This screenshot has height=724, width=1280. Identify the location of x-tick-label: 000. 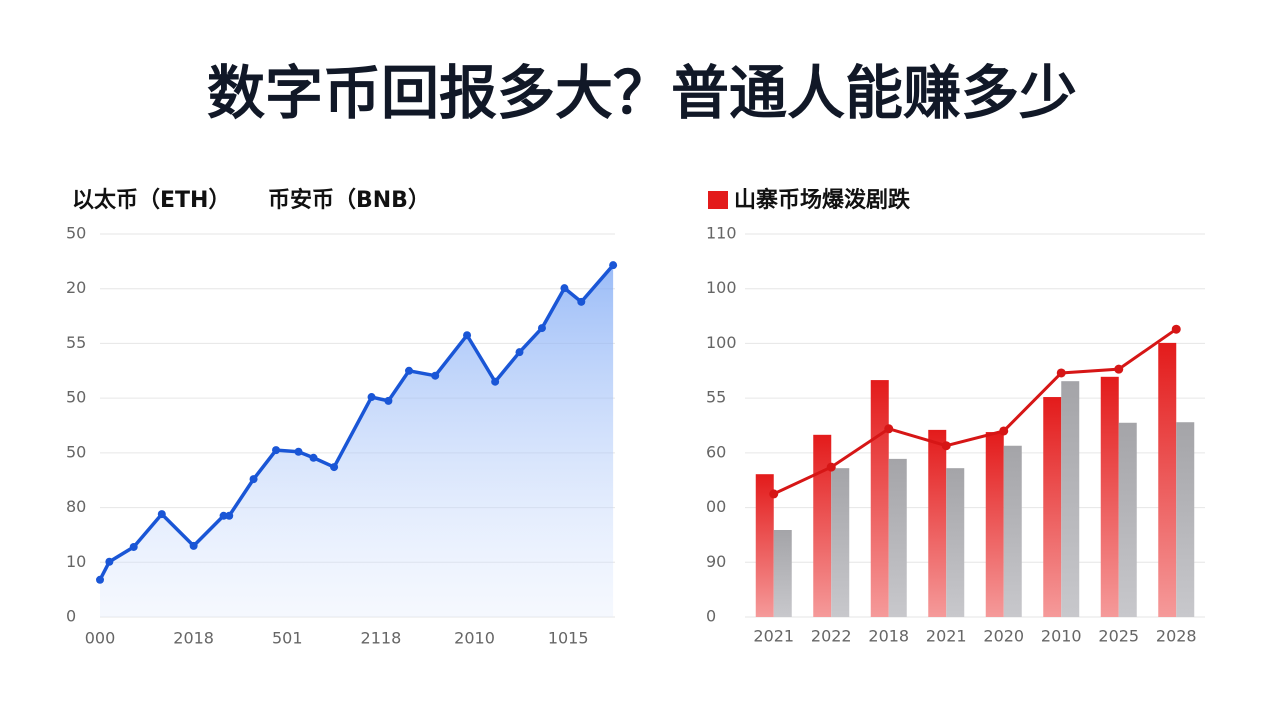
(100, 638).